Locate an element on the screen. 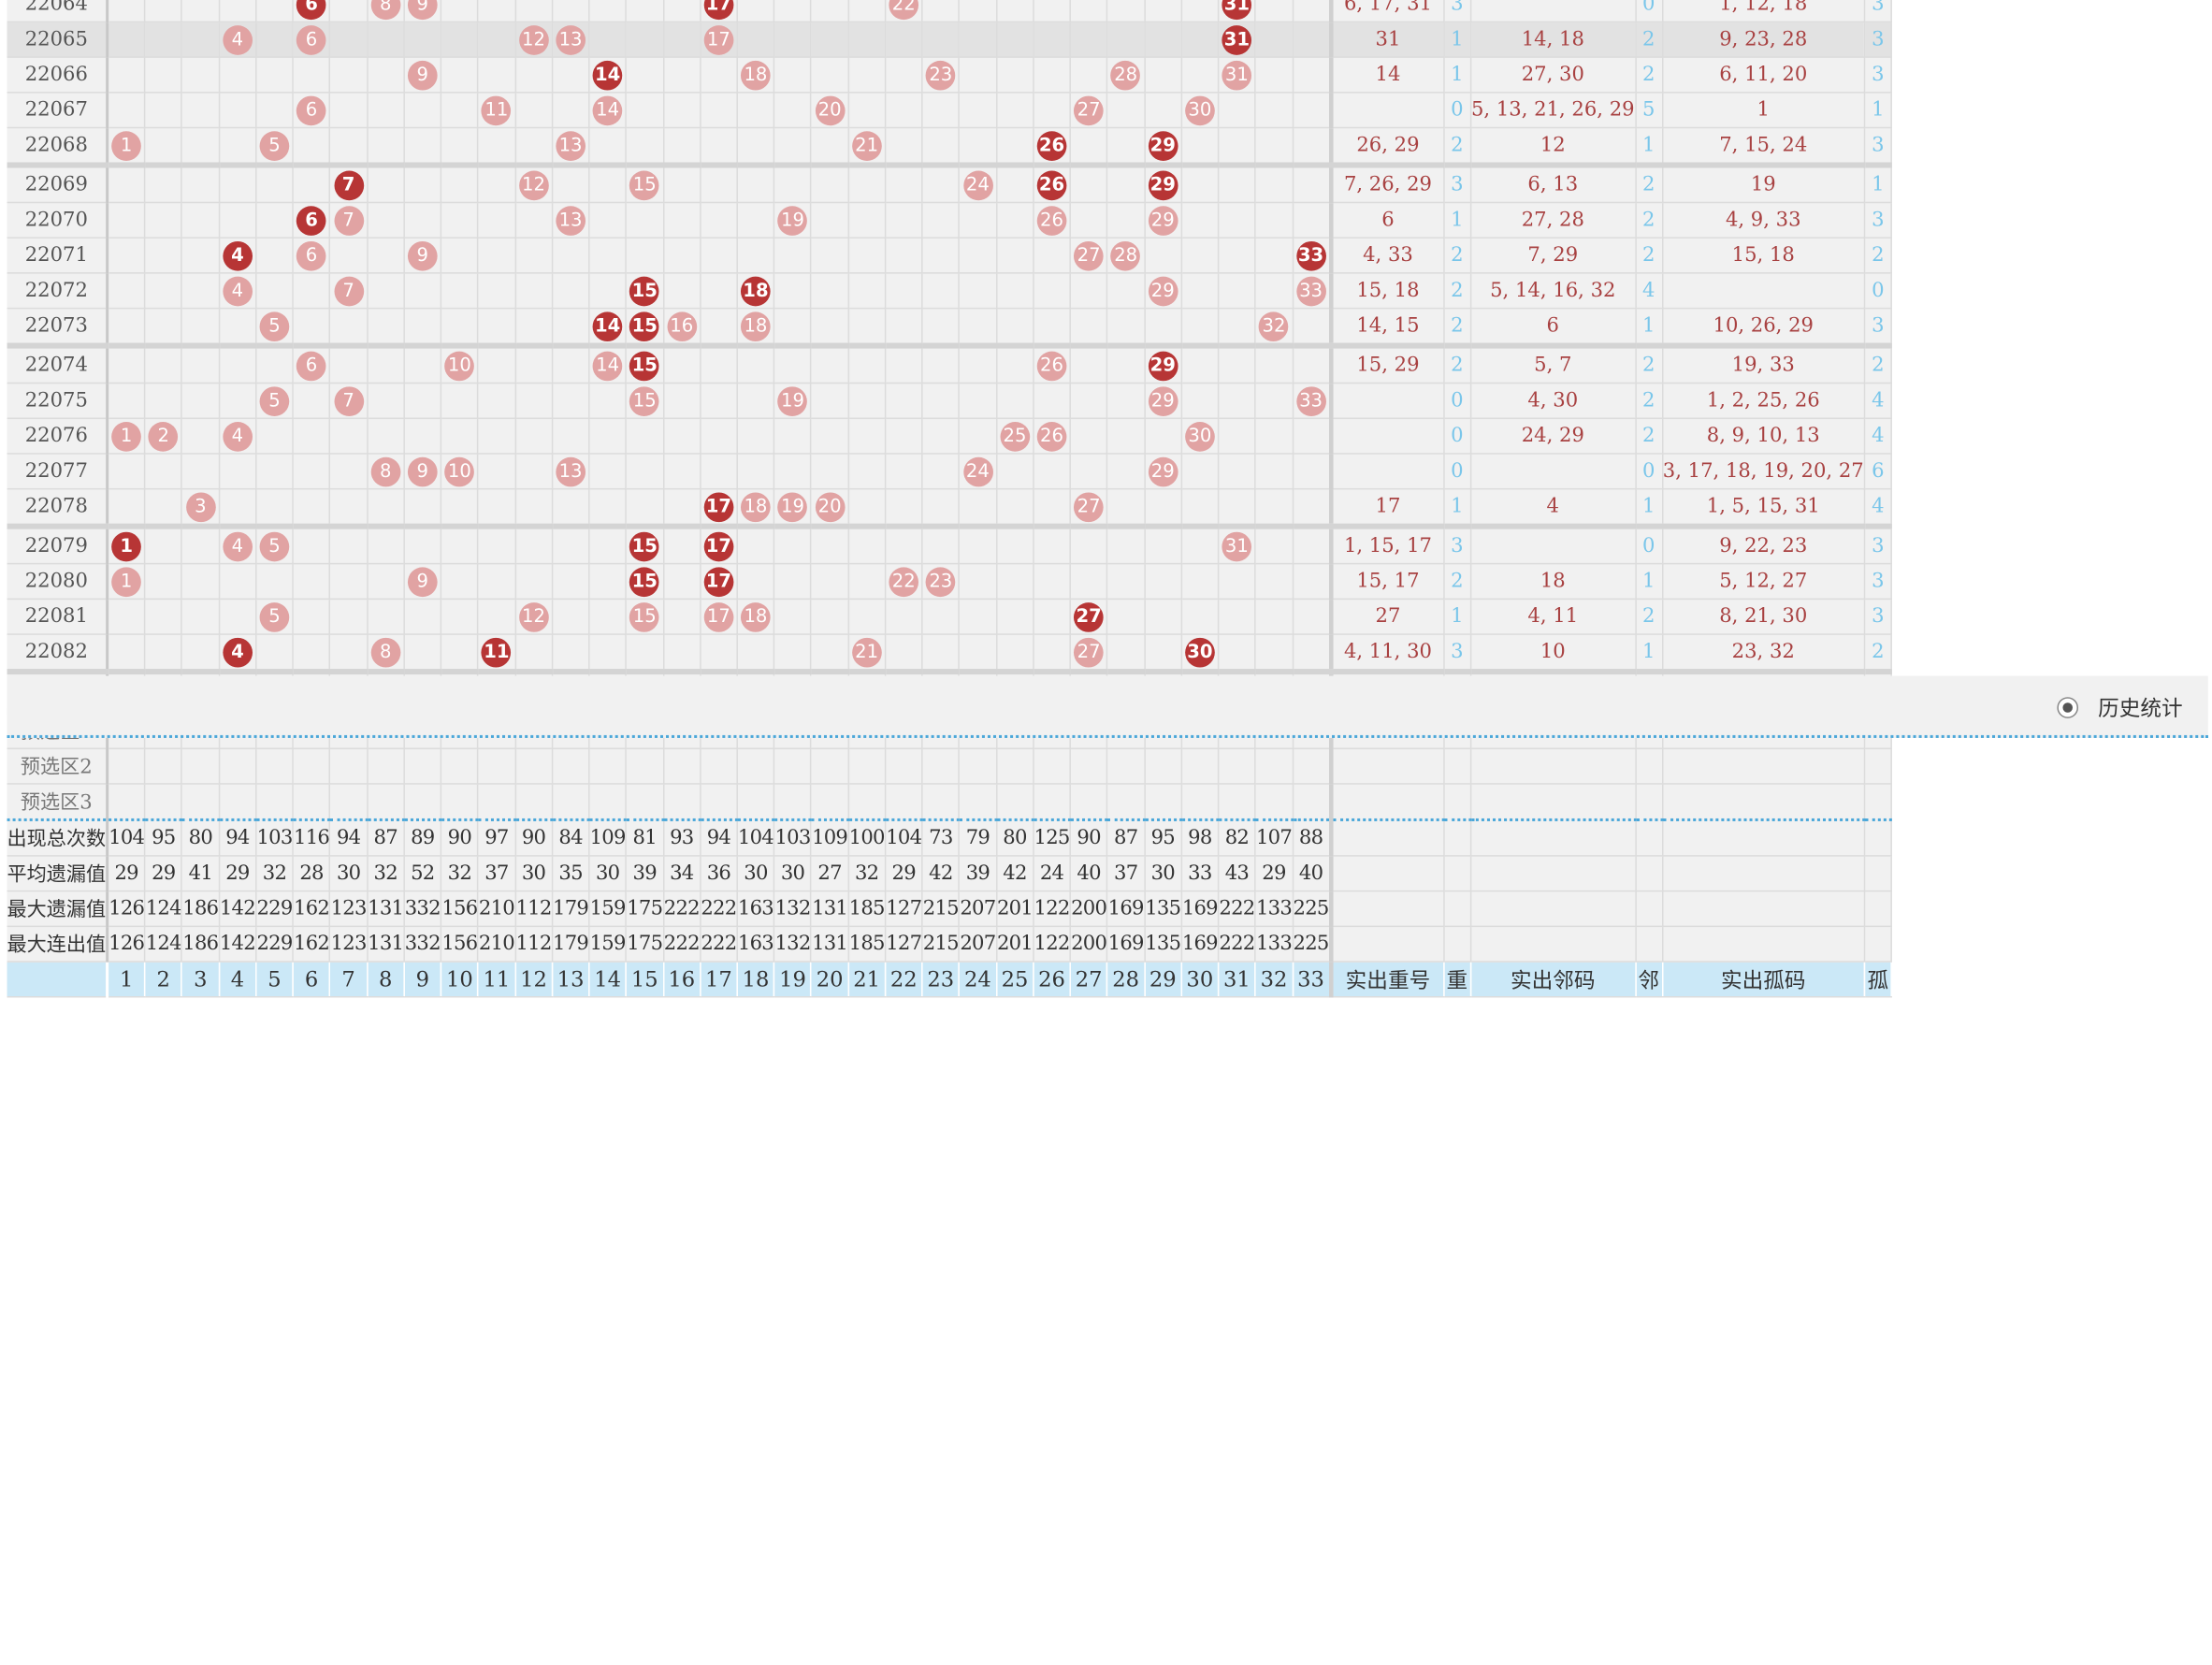 The image size is (2212, 1665). history-stats-radio is located at coordinates (2068, 708).